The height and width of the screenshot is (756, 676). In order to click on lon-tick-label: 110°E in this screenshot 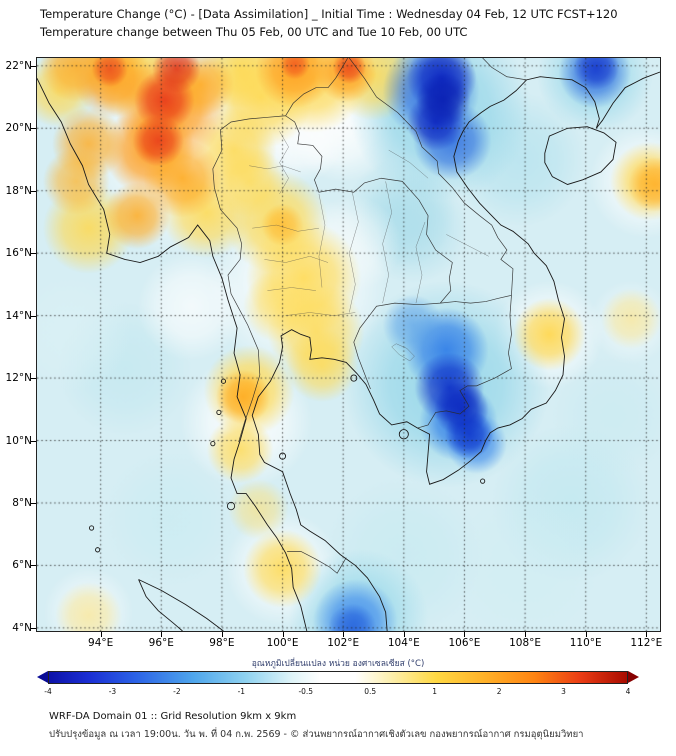, I will do `click(585, 643)`.